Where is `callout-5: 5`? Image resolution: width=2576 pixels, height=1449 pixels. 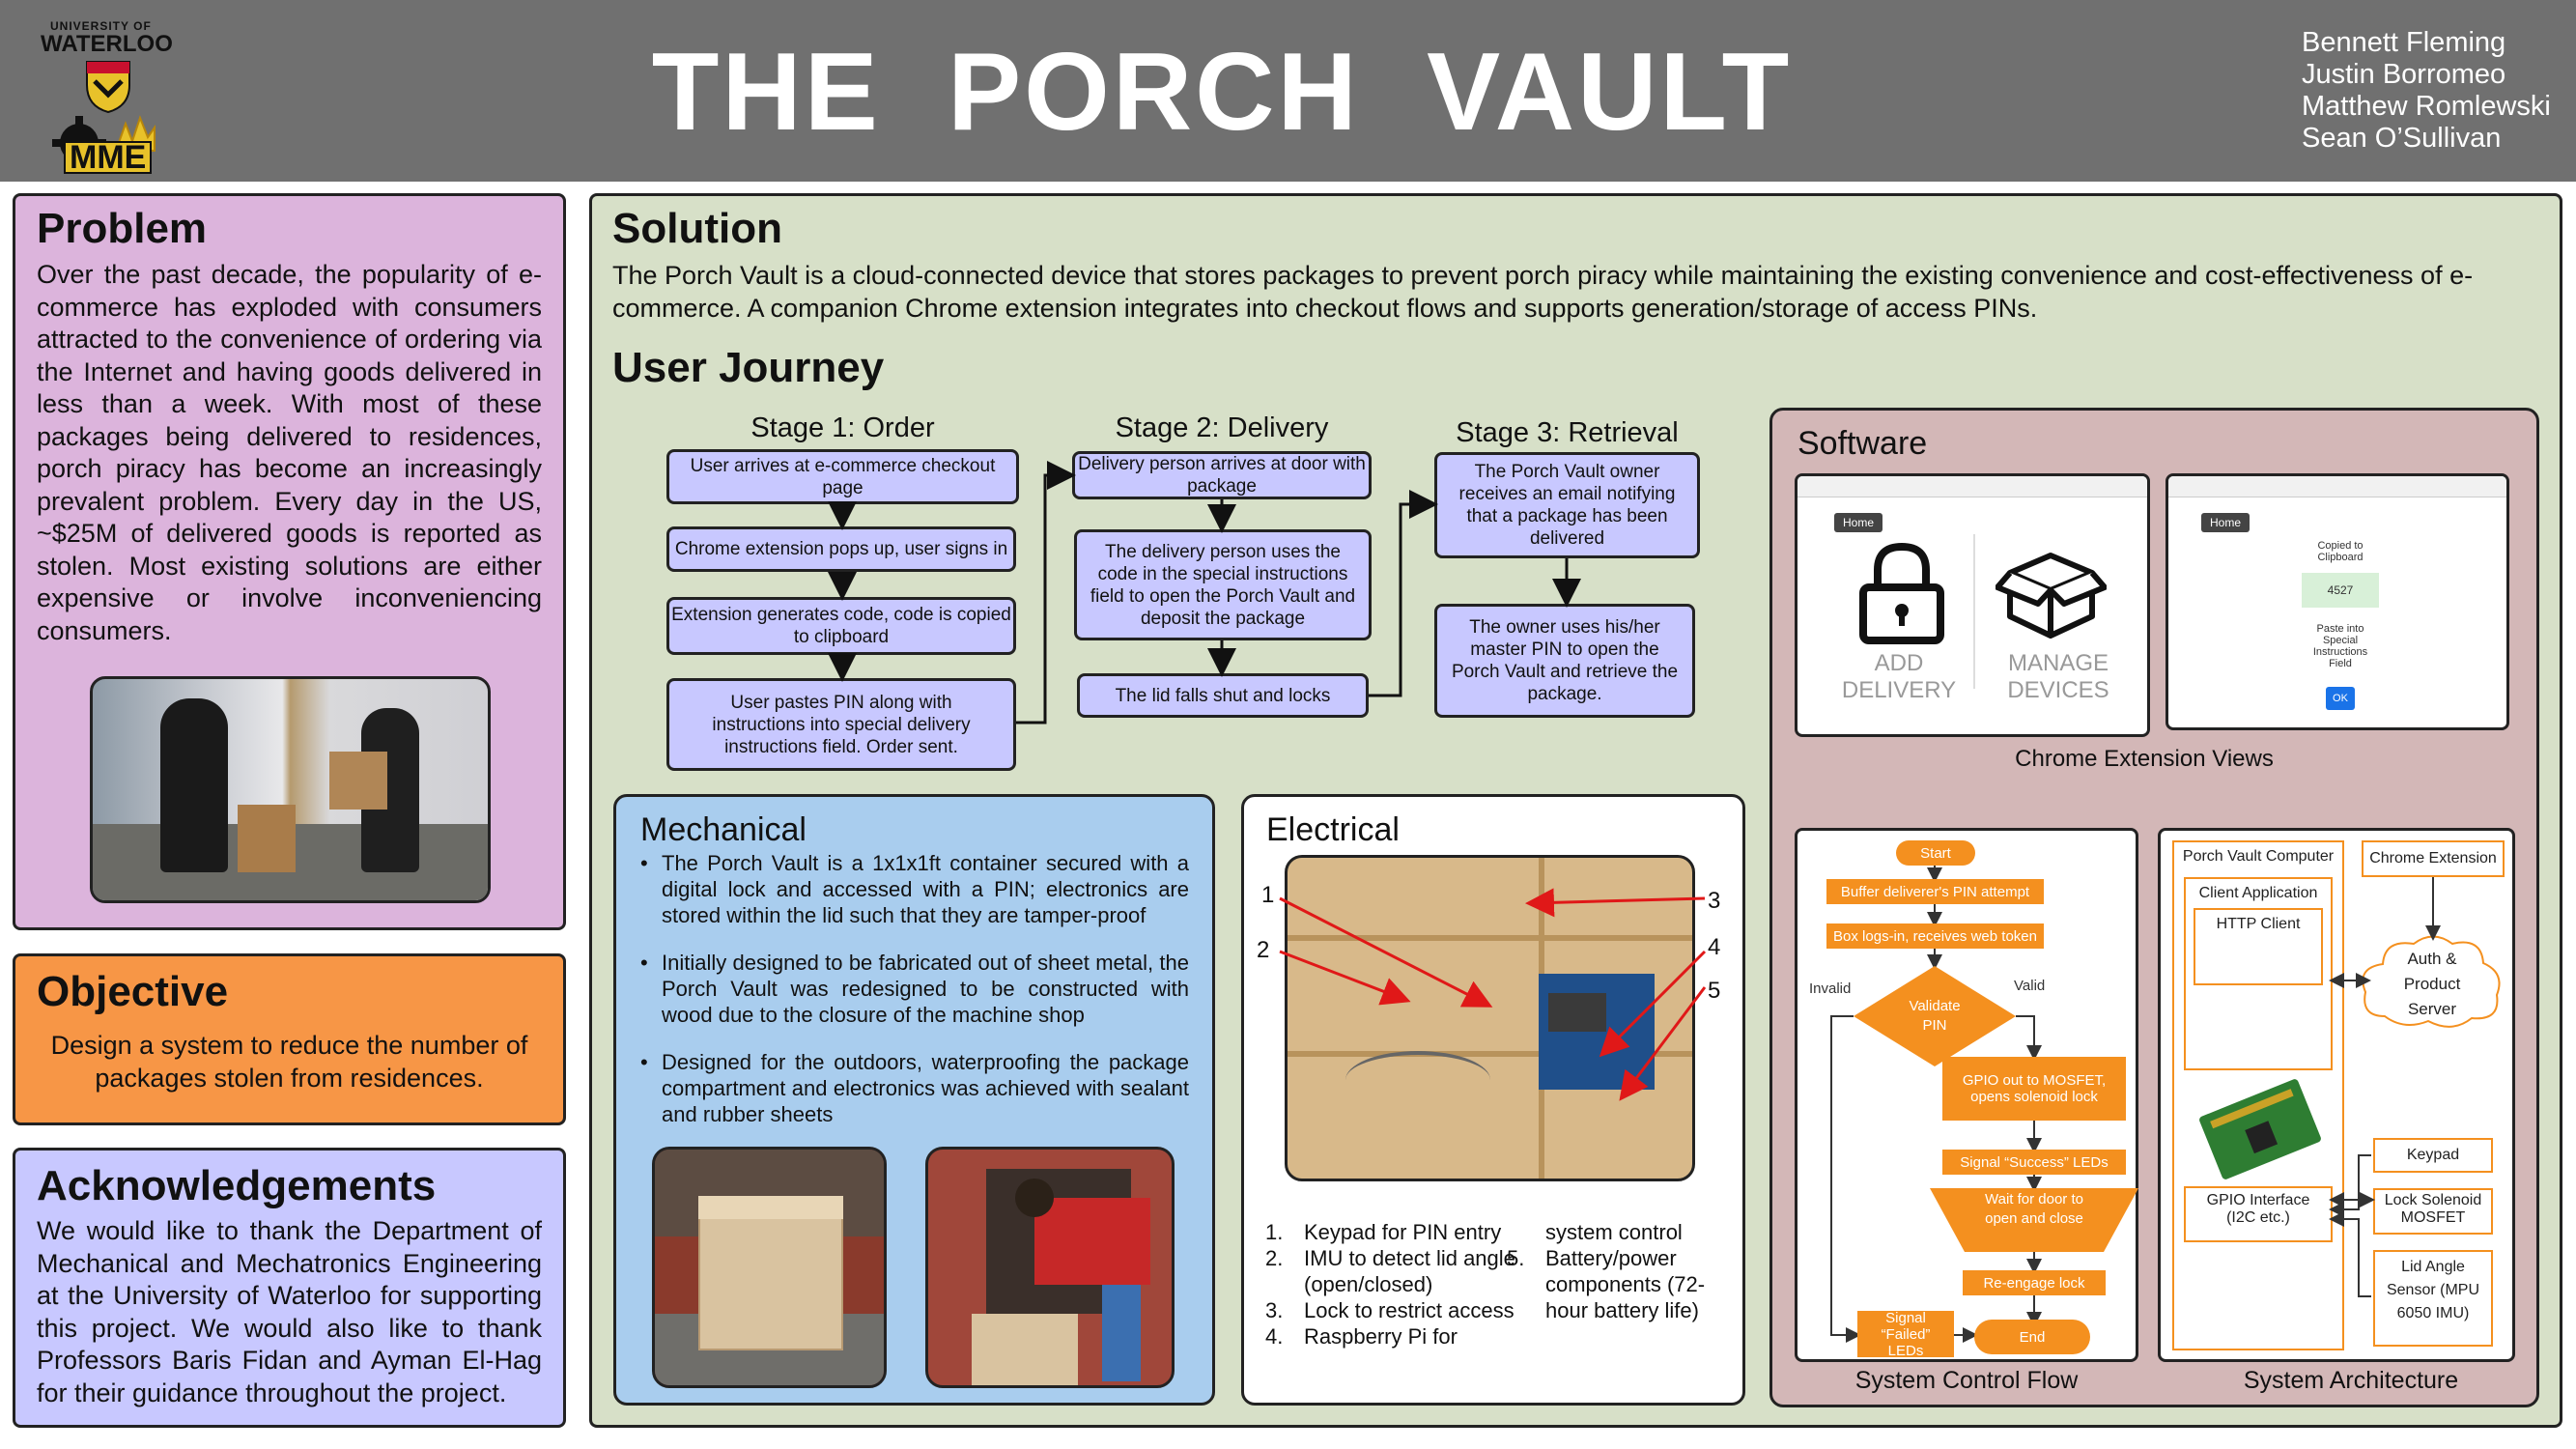 callout-5: 5 is located at coordinates (1714, 991).